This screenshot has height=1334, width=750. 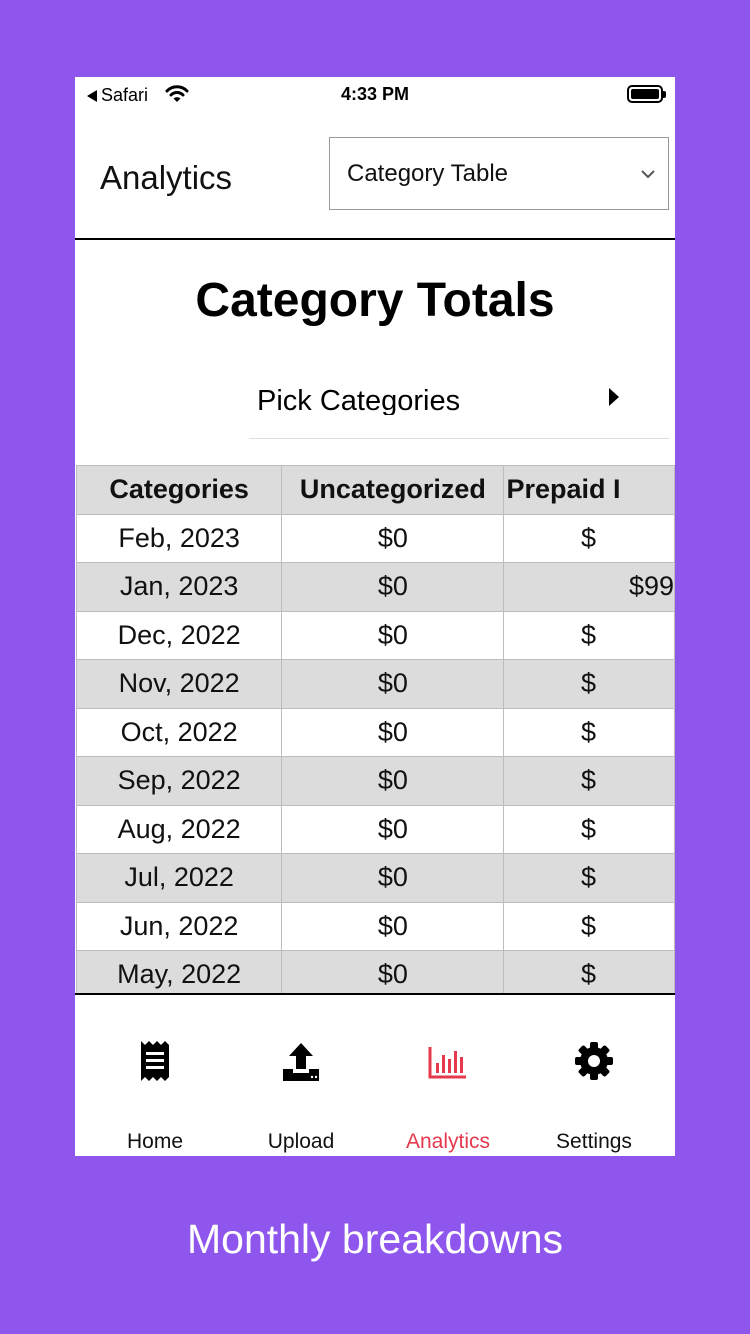 I want to click on back-arrow-icon, so click(x=92, y=95).